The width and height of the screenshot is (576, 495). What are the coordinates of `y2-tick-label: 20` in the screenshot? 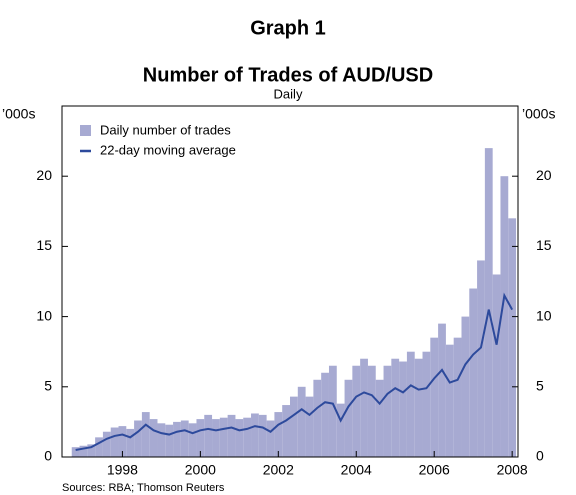 It's located at (544, 175).